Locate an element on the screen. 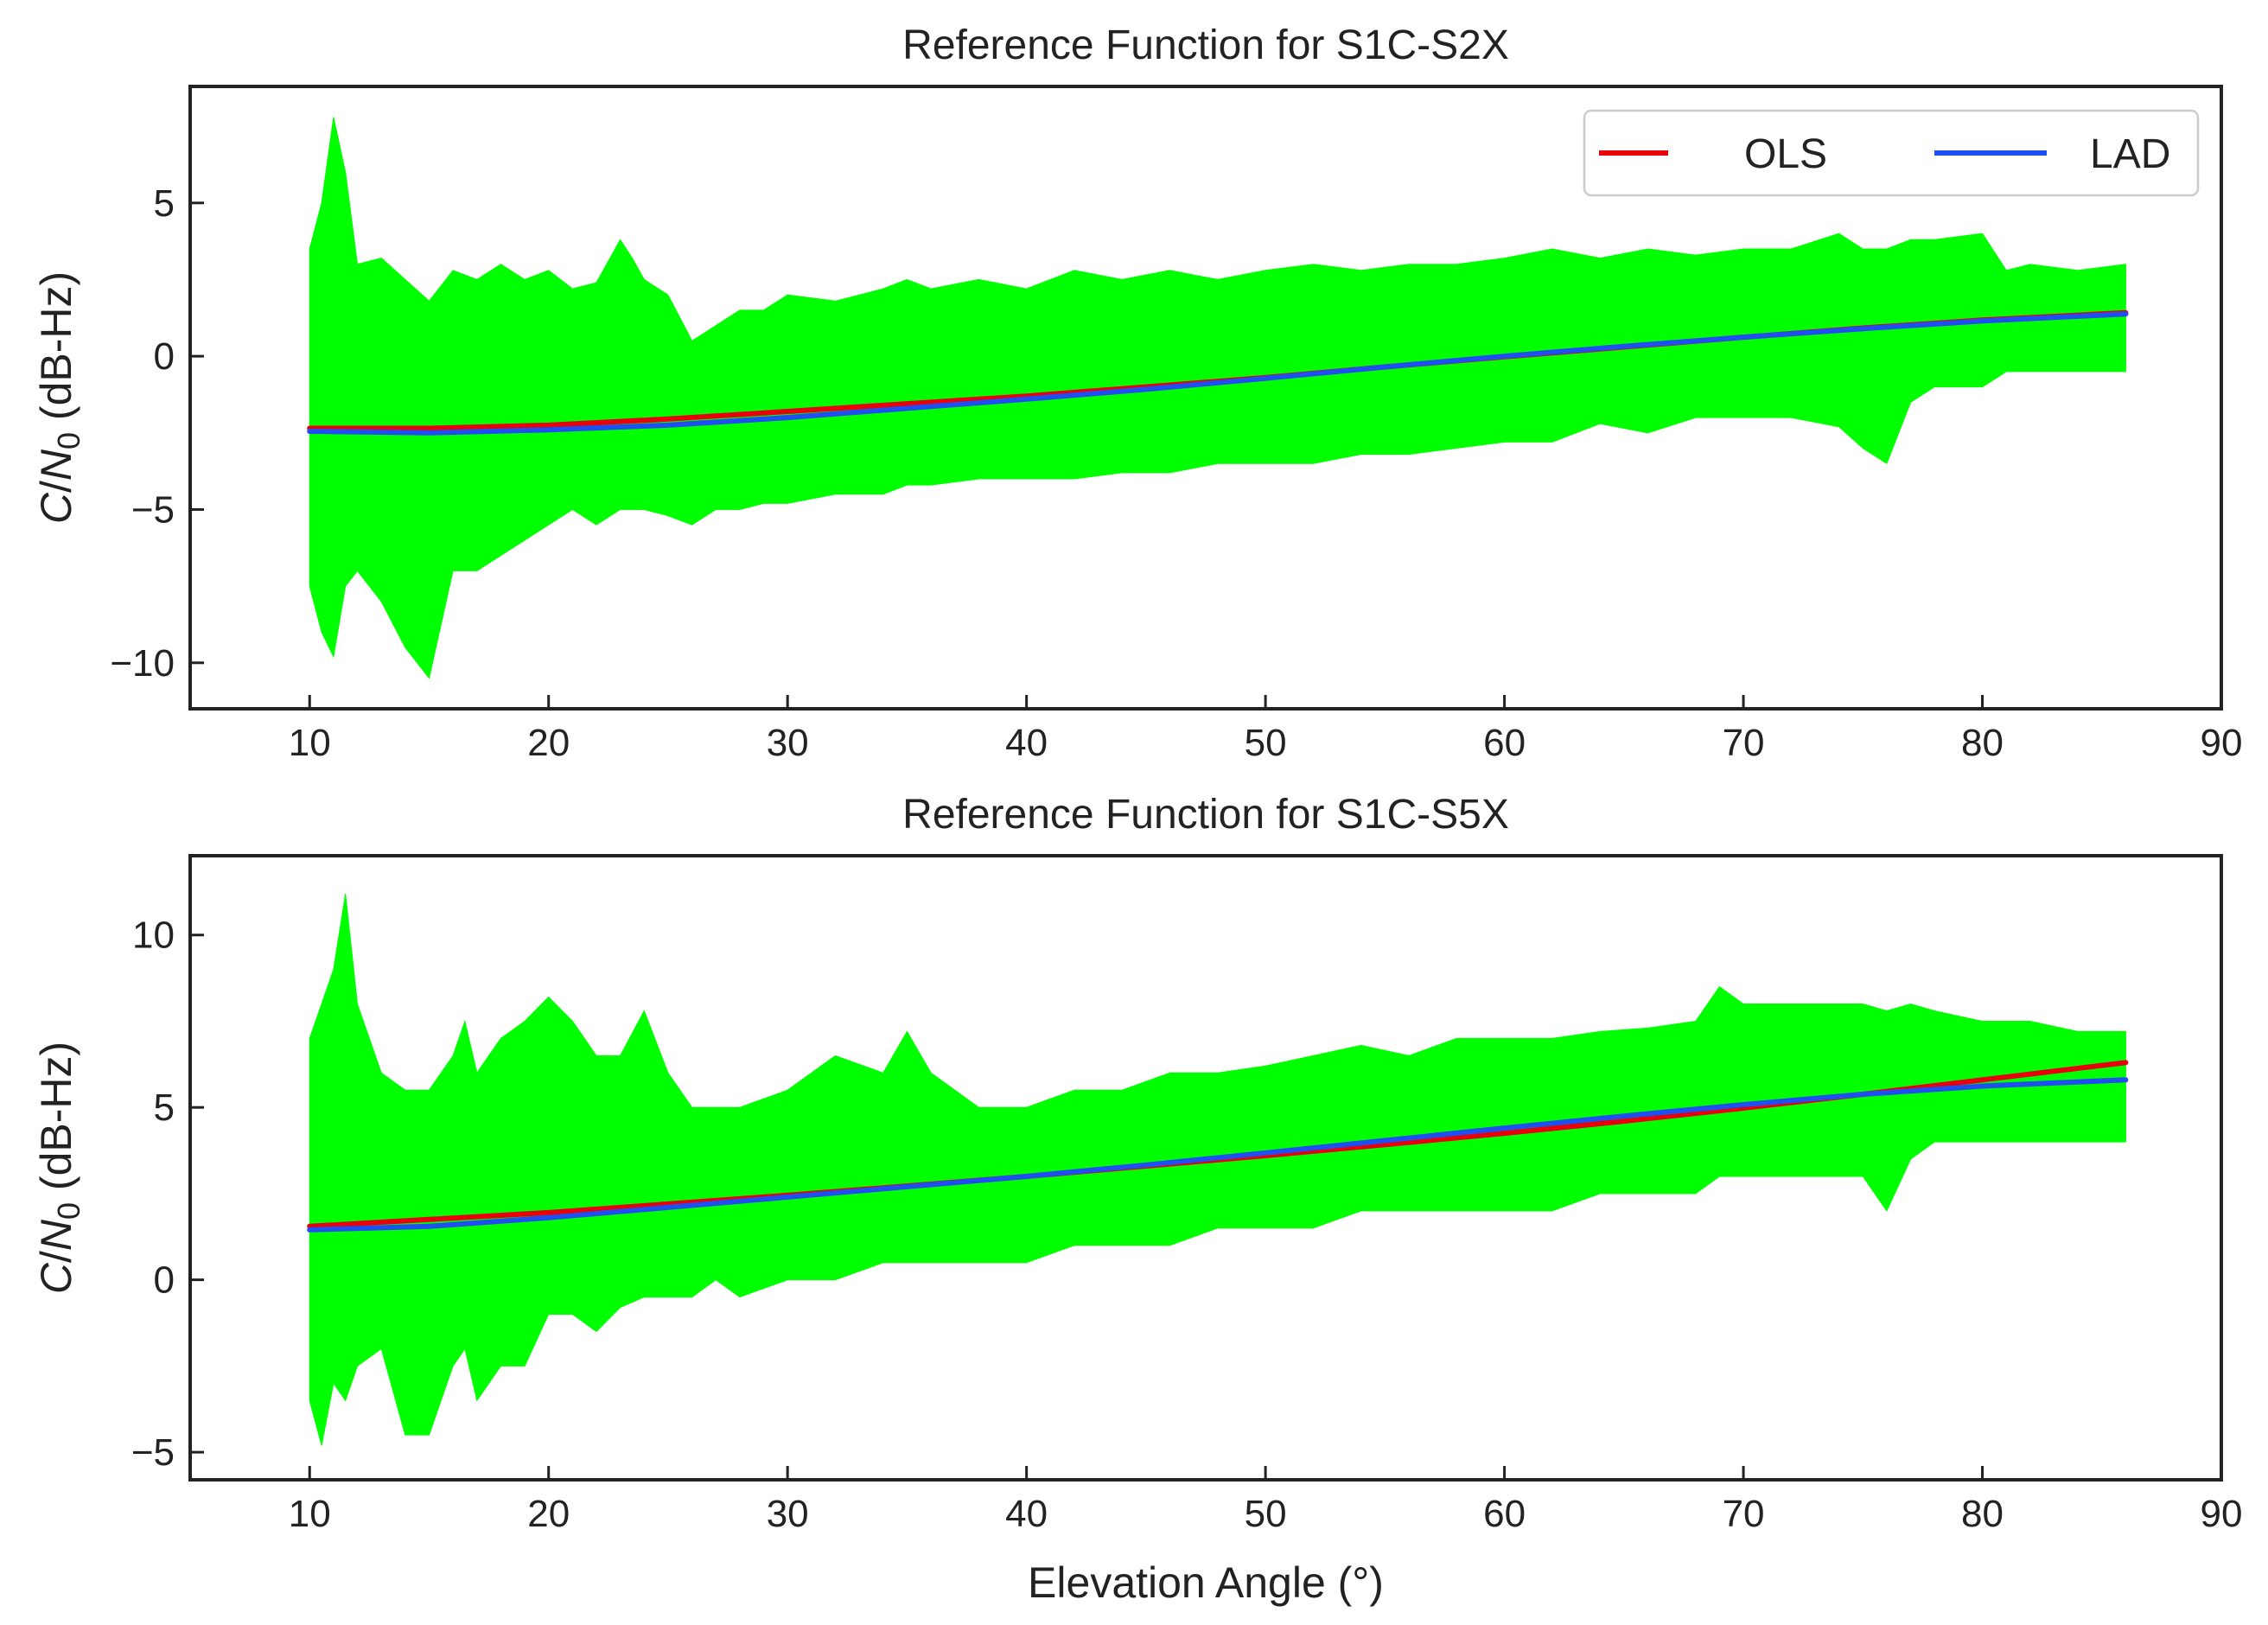 The width and height of the screenshot is (2268, 1625). bottom-y-axis-label: C/N0 (dB-Hz) is located at coordinates (59, 1168).